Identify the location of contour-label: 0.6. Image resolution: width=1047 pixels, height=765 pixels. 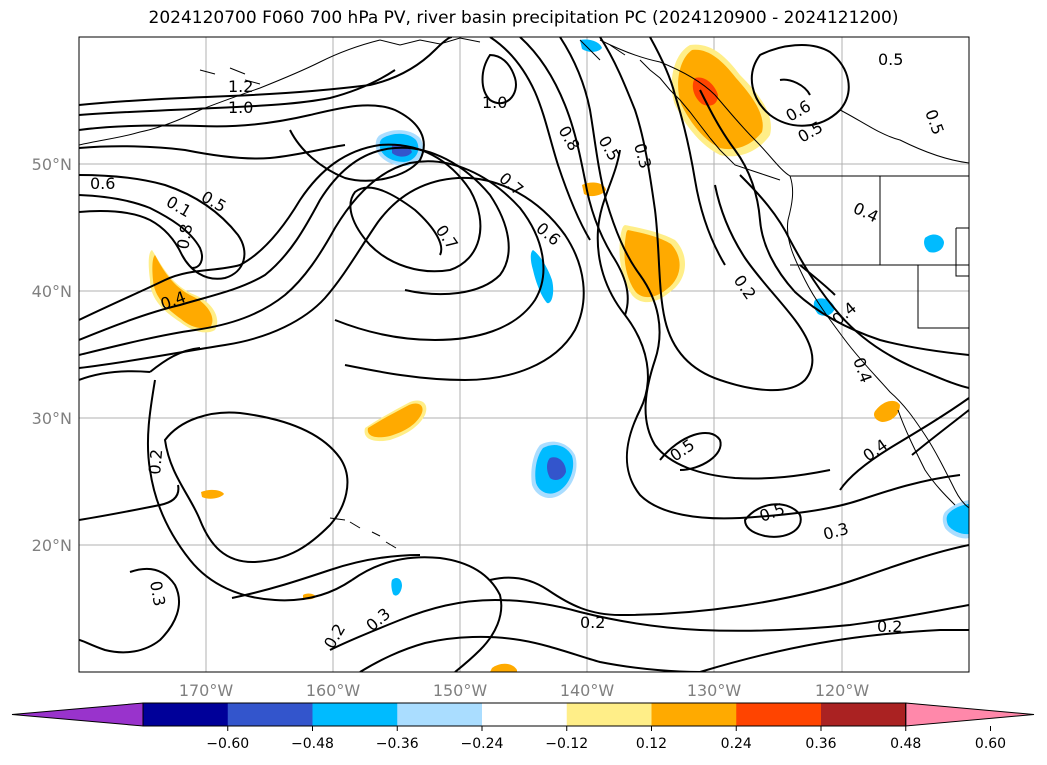
(102, 183).